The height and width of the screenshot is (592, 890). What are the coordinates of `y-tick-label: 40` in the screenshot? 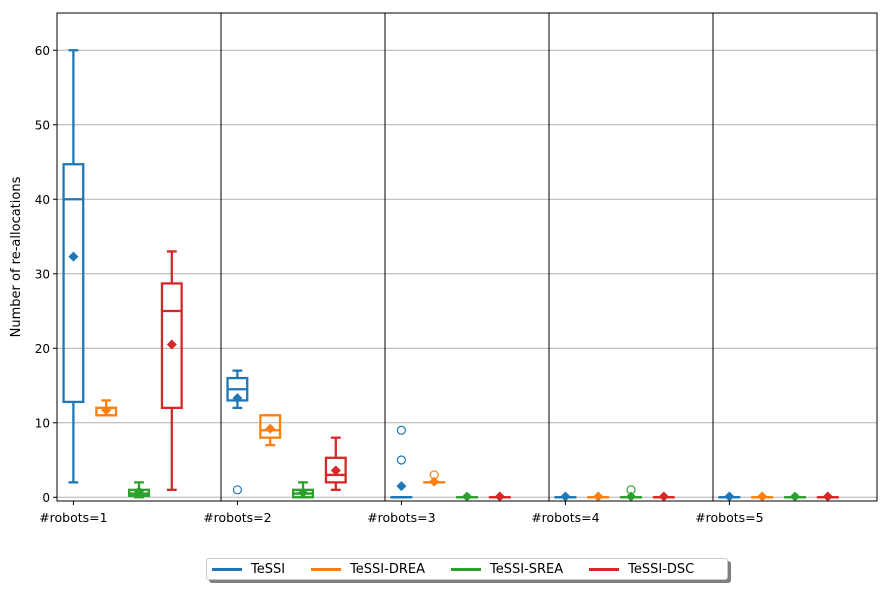 It's located at (42, 200).